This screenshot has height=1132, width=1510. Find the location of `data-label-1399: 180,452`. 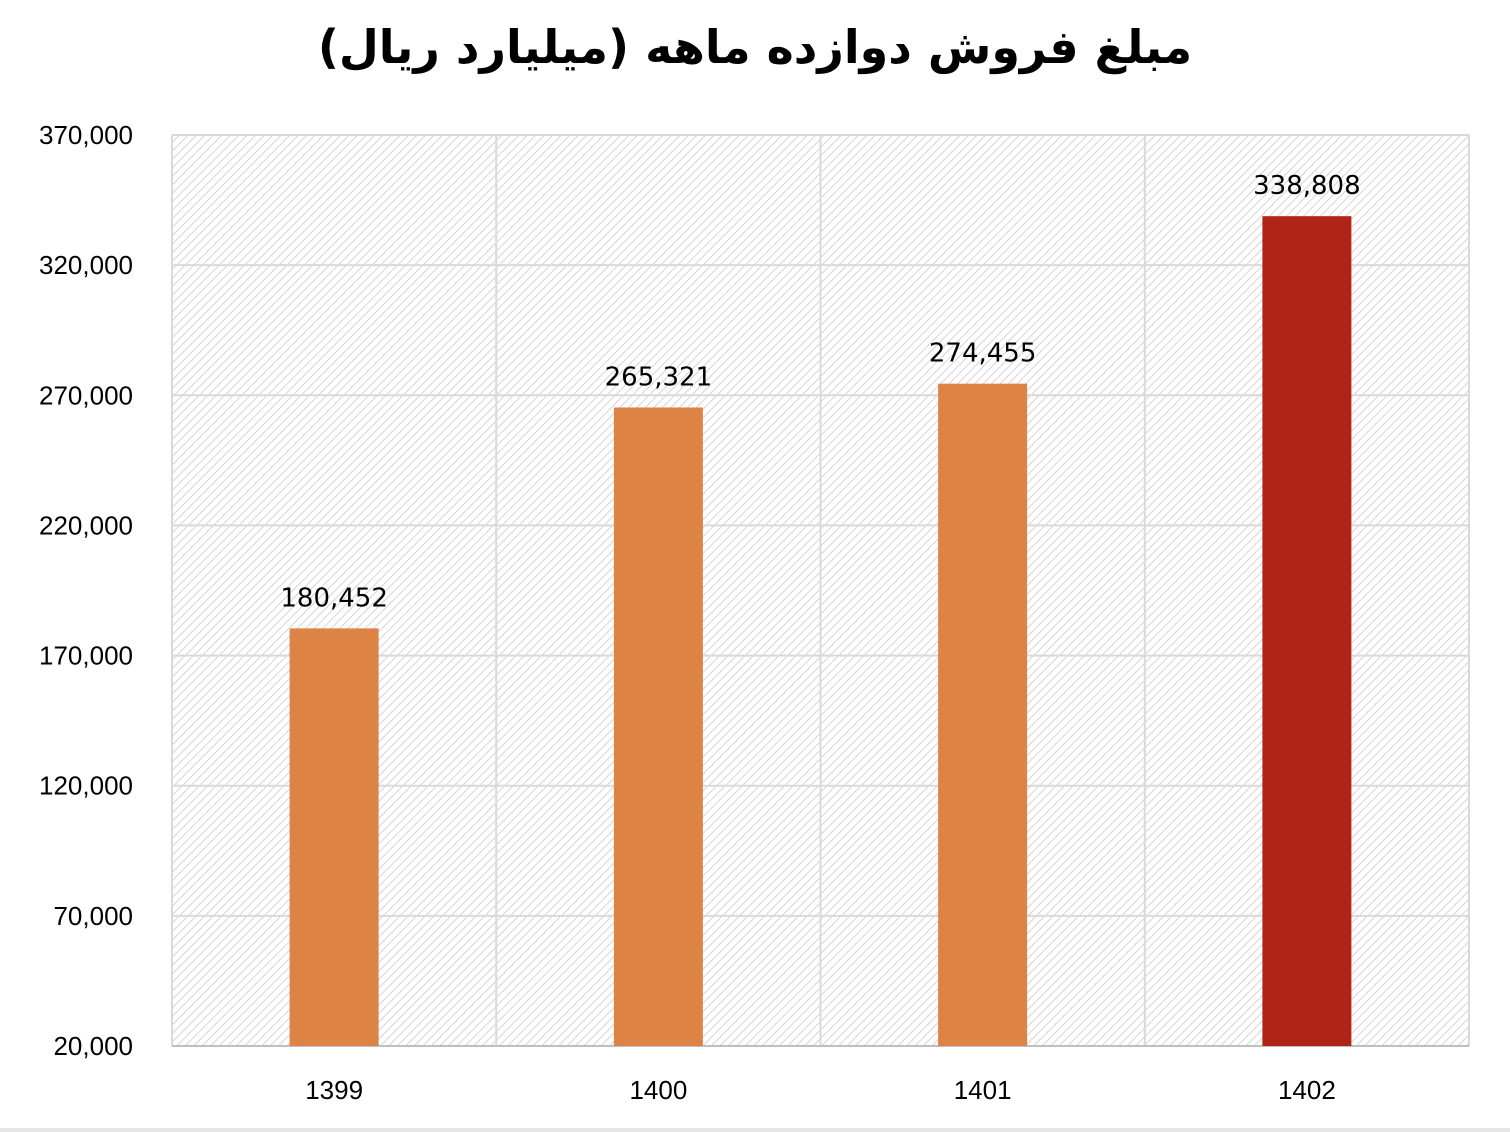

data-label-1399: 180,452 is located at coordinates (334, 598).